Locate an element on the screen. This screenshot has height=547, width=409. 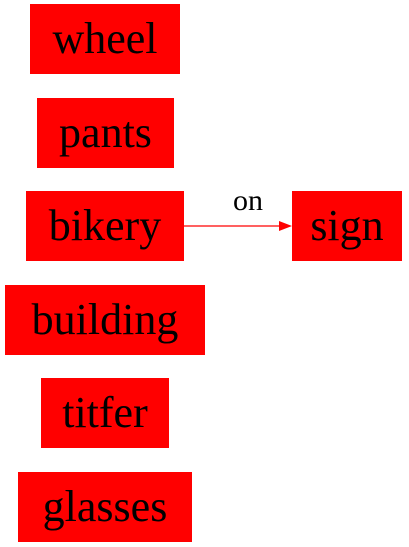
node-wheel: wheel is located at coordinates (105, 39).